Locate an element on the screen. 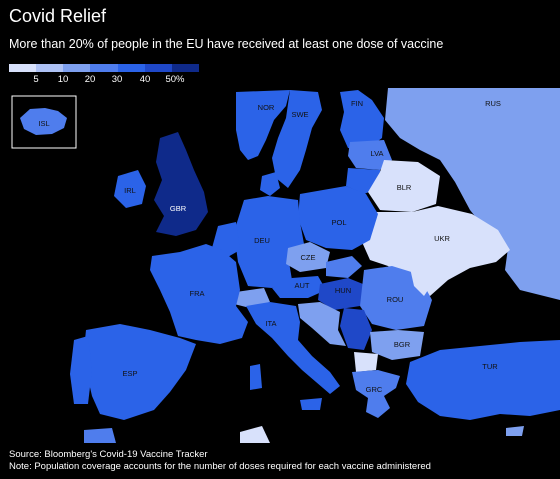 The height and width of the screenshot is (479, 560). label-grc: GRC is located at coordinates (374, 389).